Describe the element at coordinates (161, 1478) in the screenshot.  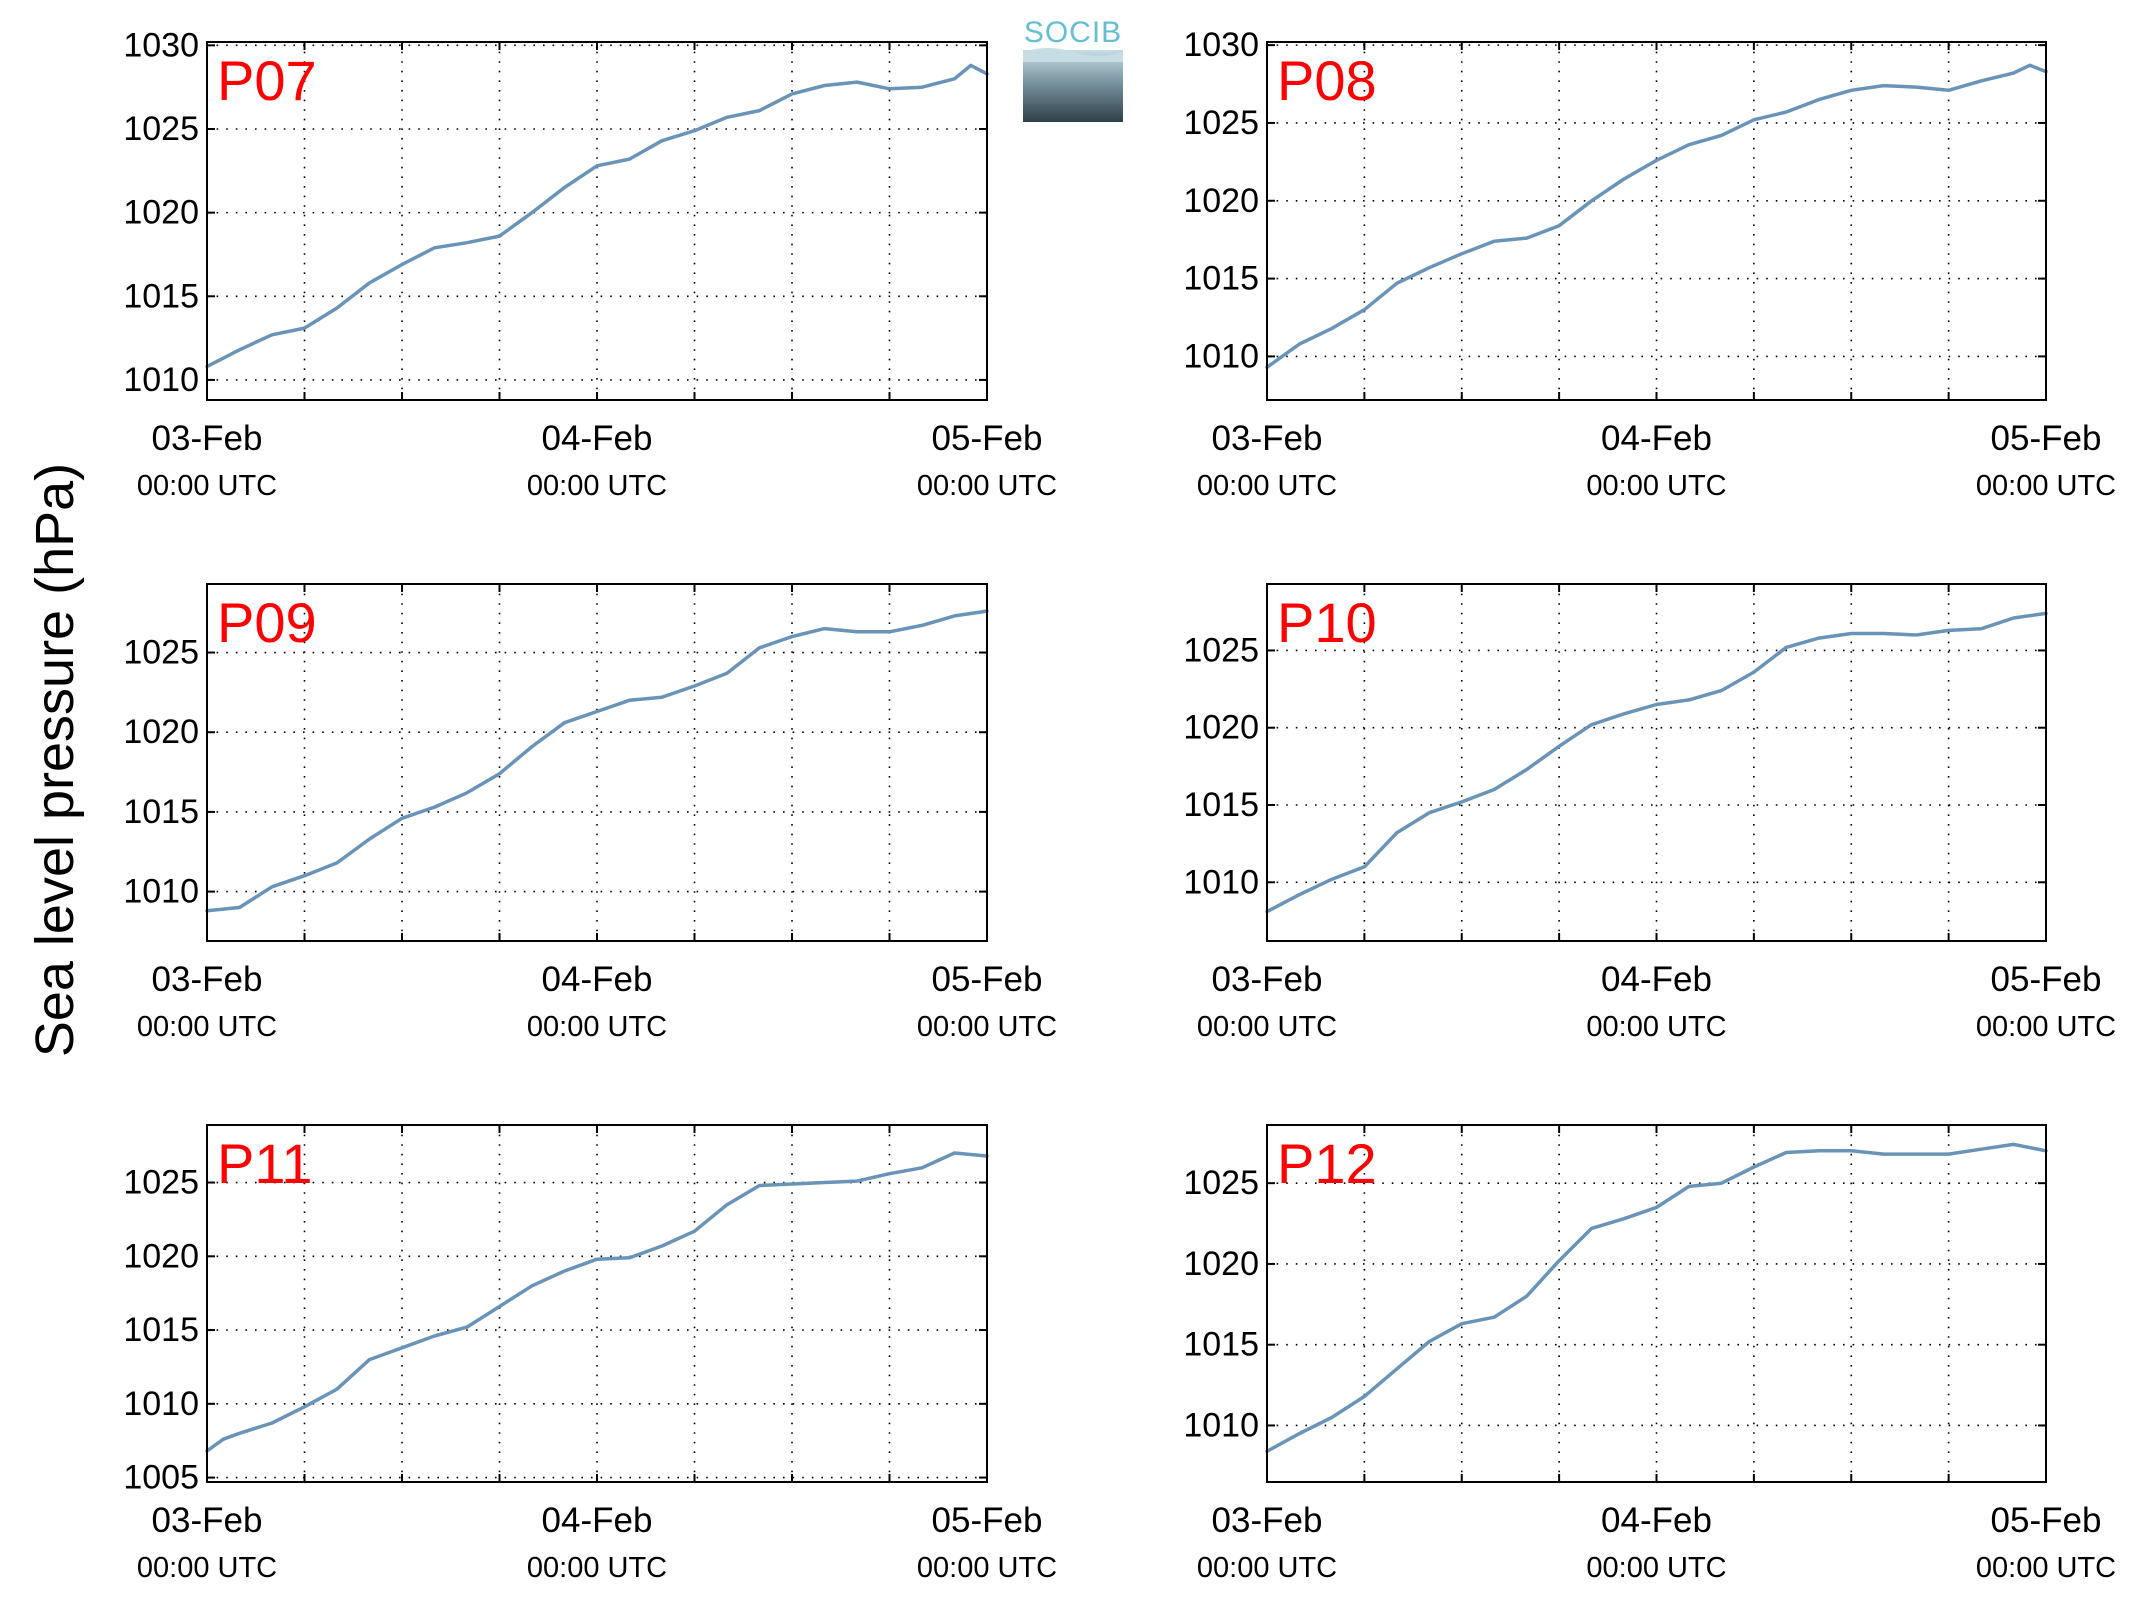
I see `y-tick-label: 1005` at that location.